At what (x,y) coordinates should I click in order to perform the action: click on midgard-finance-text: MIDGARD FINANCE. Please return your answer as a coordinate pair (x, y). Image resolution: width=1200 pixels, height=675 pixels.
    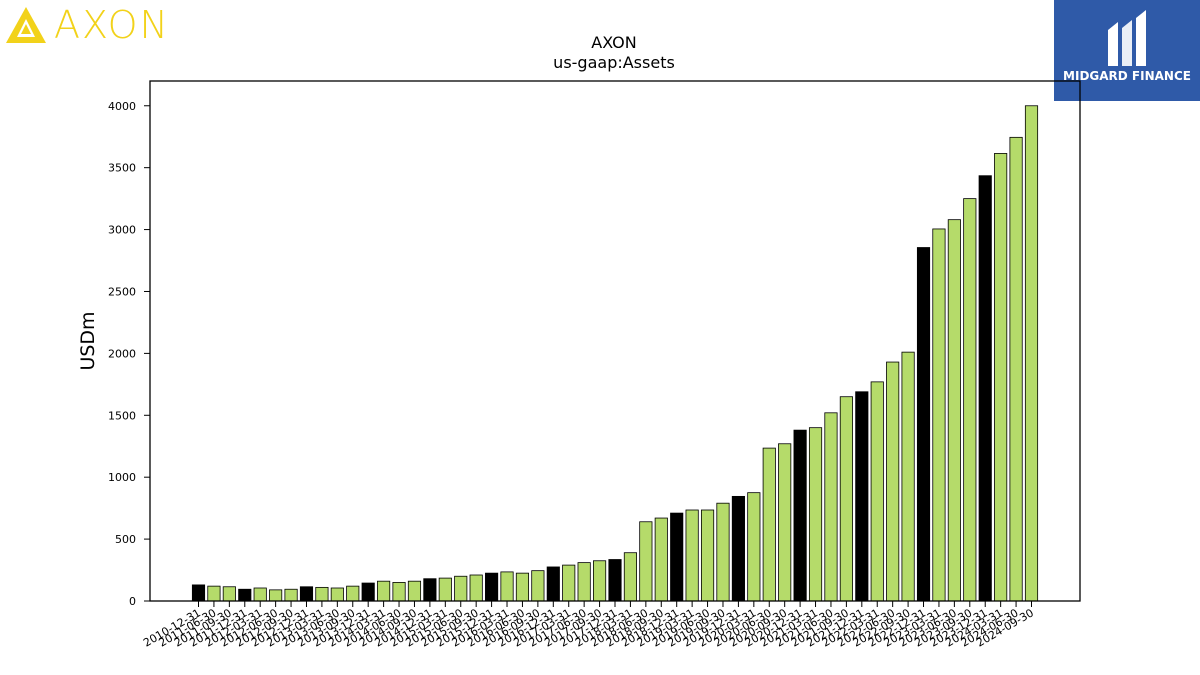
    Looking at the image, I should click on (1127, 76).